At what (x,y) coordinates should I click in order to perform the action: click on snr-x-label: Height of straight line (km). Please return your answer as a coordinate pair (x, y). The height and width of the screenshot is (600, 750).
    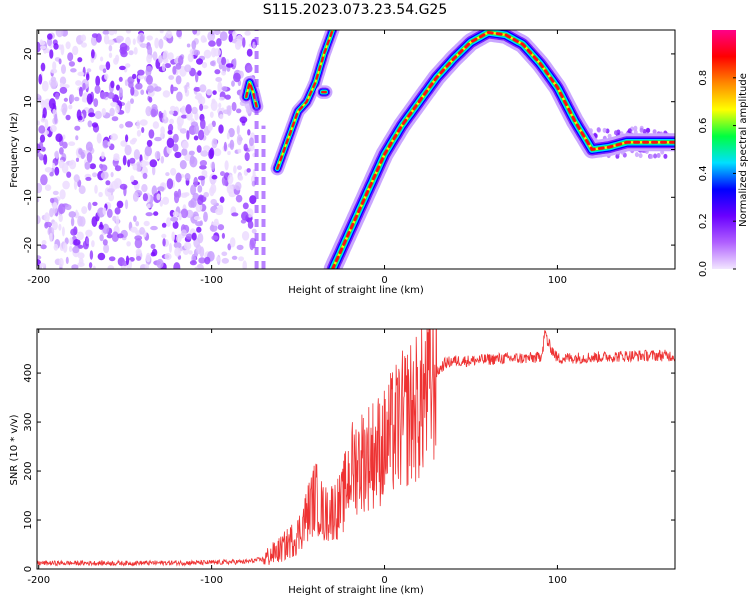
    Looking at the image, I should click on (356, 590).